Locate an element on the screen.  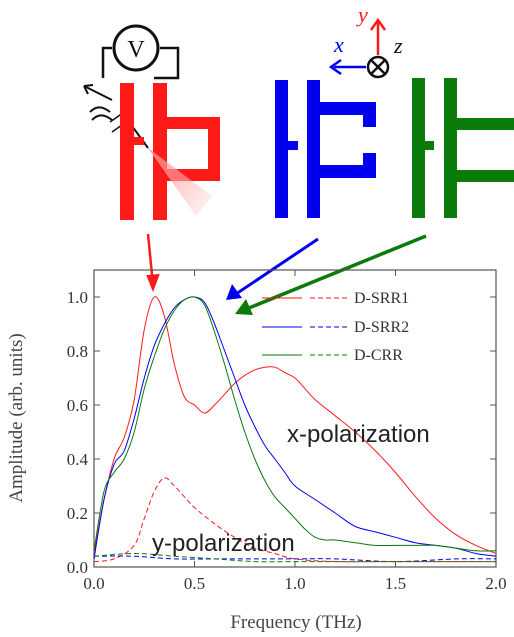
d-srr2-structure is located at coordinates (325, 149).